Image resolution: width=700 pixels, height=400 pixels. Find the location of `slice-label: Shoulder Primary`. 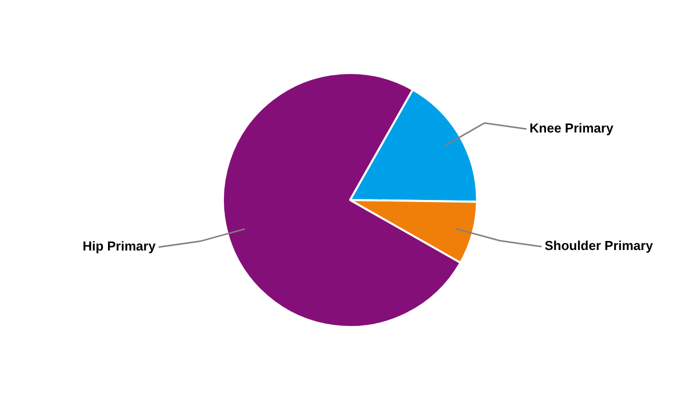

slice-label: Shoulder Primary is located at coordinates (599, 246).